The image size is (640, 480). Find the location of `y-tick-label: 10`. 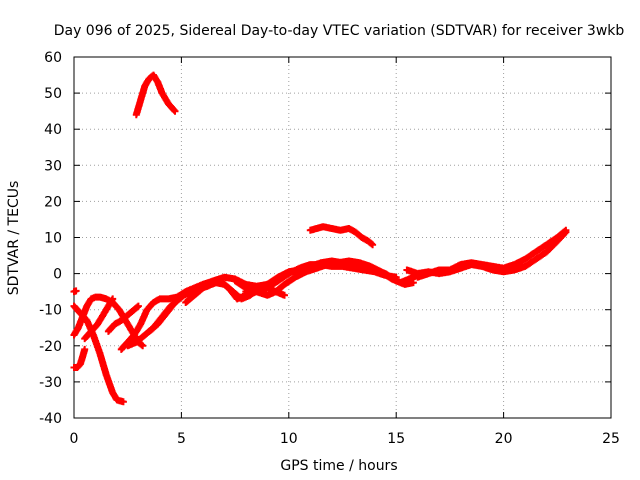

y-tick-label: 10 is located at coordinates (53, 239).